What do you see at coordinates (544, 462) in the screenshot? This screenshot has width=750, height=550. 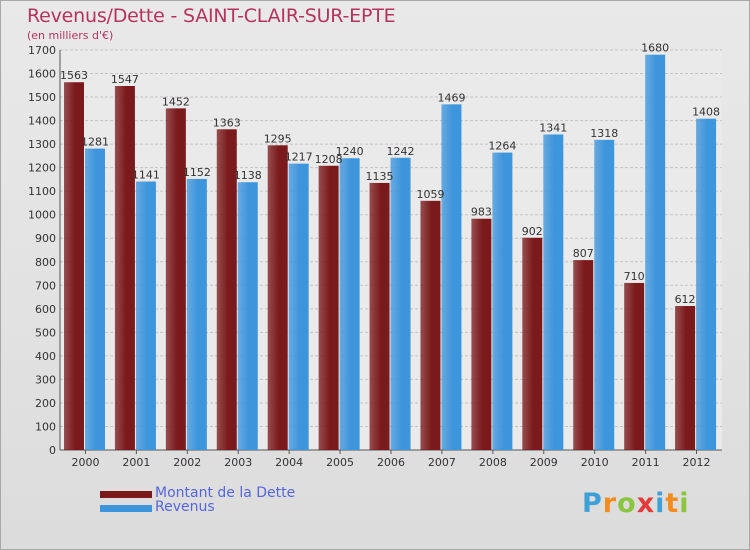 I see `x-tick-label: 2009` at bounding box center [544, 462].